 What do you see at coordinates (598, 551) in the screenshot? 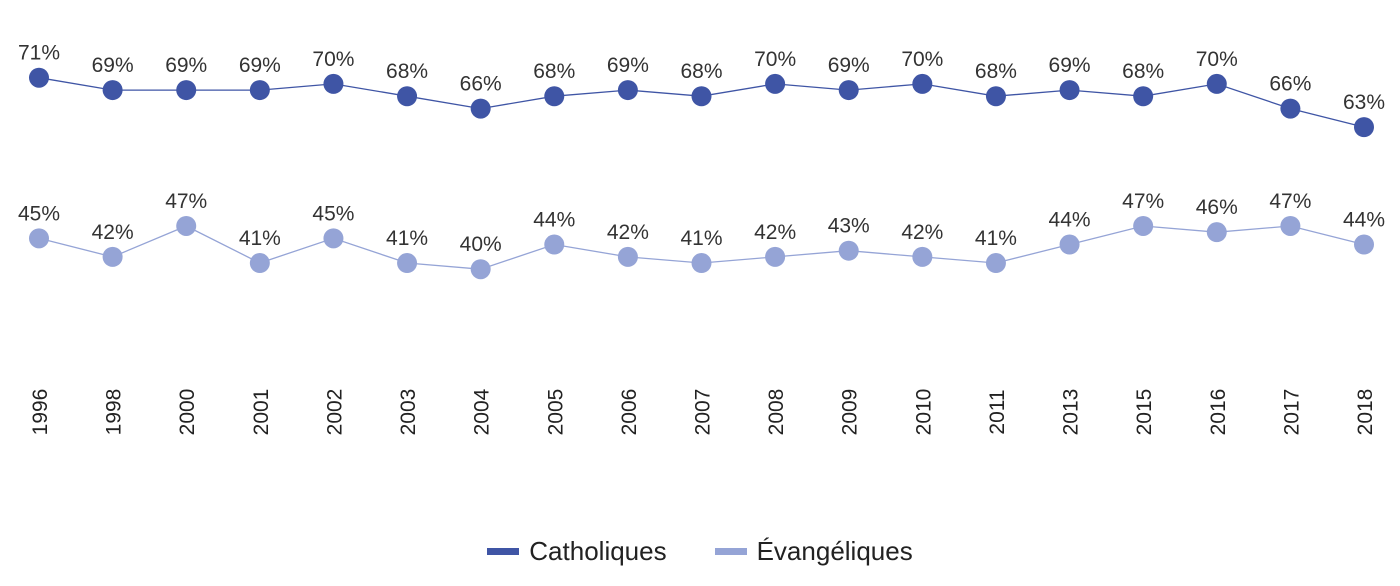
I see `legend-label-catholiques: Catholiques` at bounding box center [598, 551].